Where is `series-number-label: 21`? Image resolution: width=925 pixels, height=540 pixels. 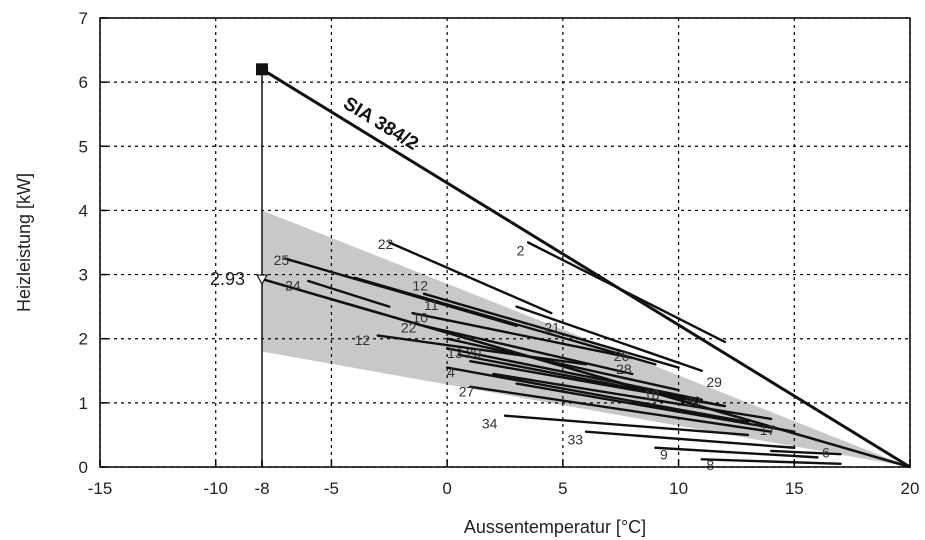 series-number-label: 21 is located at coordinates (552, 327).